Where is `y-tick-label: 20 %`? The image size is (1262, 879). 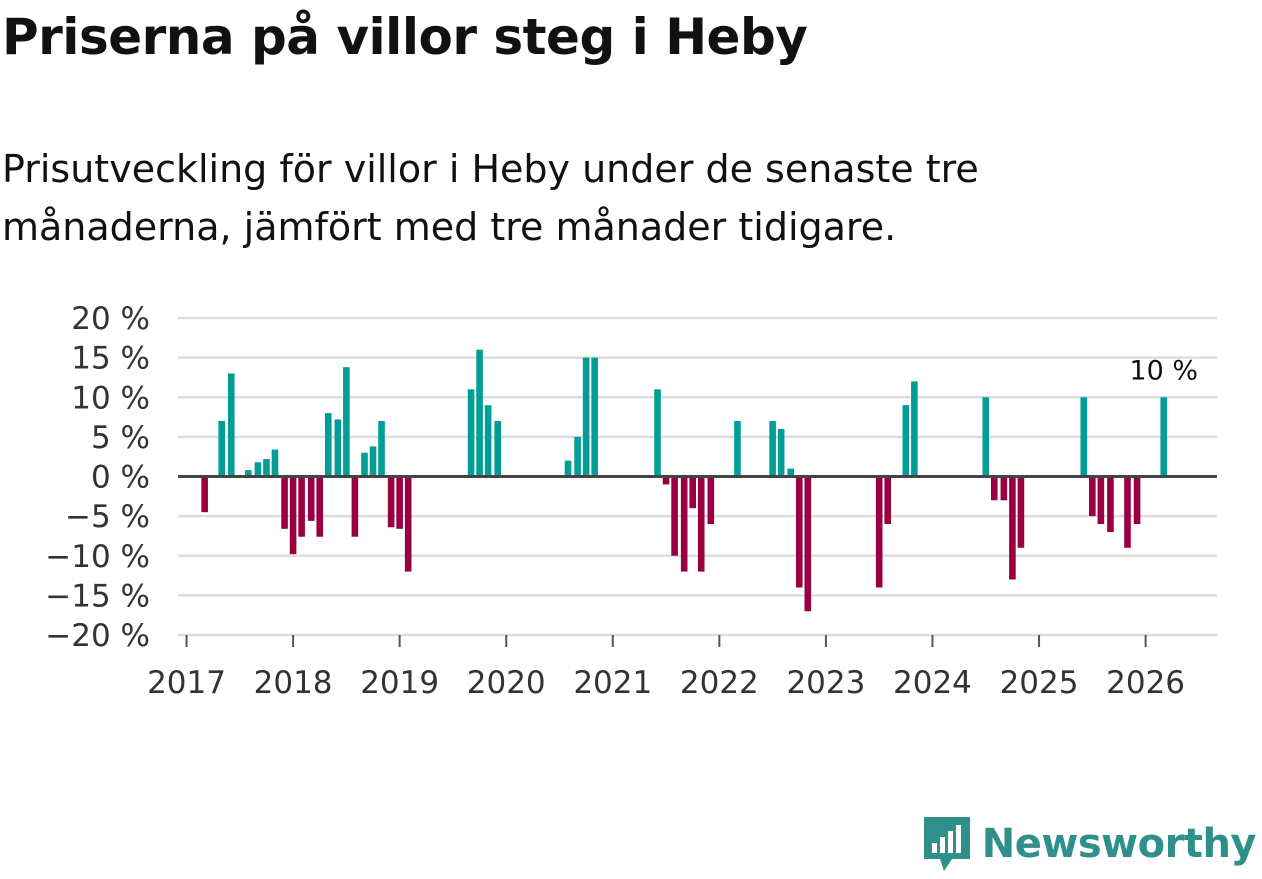
y-tick-label: 20 % is located at coordinates (110, 319).